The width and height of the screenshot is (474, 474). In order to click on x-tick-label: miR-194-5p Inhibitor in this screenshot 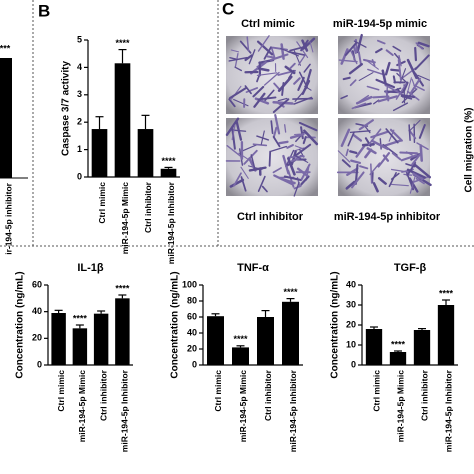, I will do `click(171, 222)`.